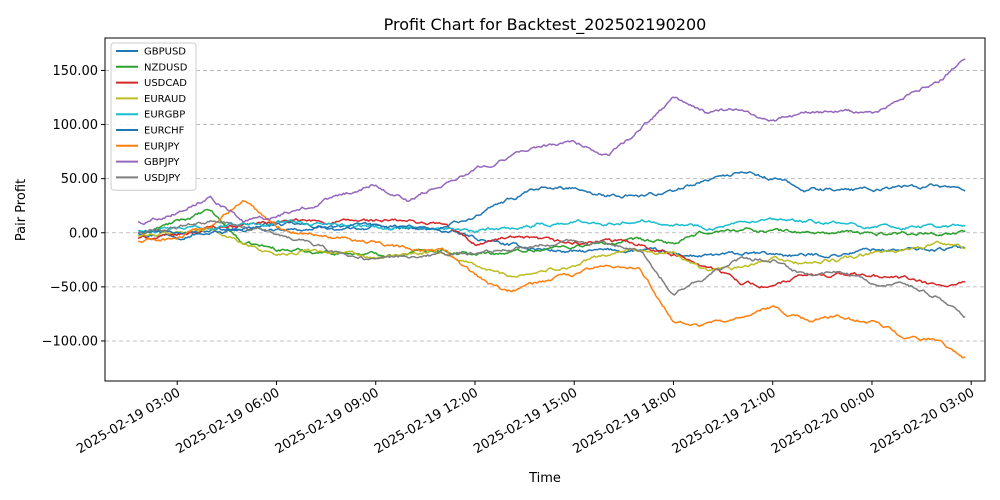 The image size is (1000, 500). What do you see at coordinates (551, 225) in the screenshot?
I see `series-line-eurgbp` at bounding box center [551, 225].